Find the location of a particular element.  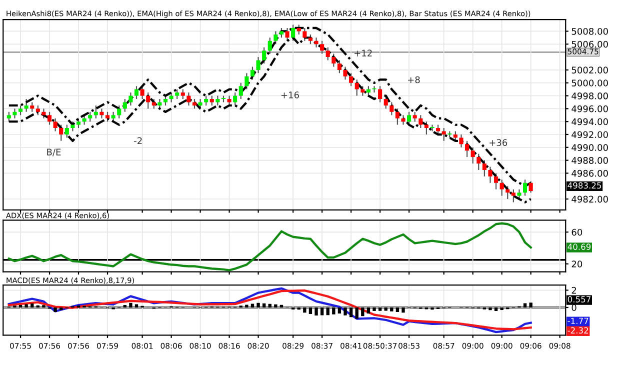

y-tick-label: 0 is located at coordinates (574, 308).